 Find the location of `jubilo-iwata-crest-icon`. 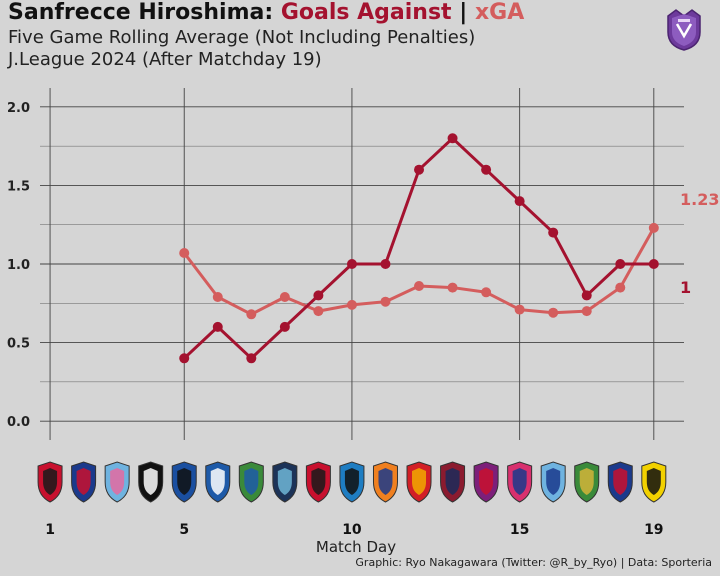

jubilo-iwata-crest-icon is located at coordinates (553, 482).